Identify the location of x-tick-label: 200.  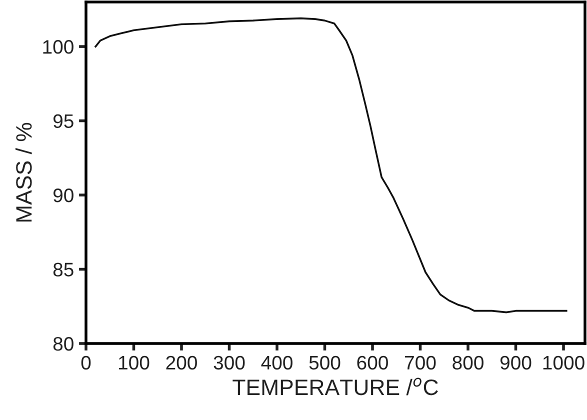
(181, 363).